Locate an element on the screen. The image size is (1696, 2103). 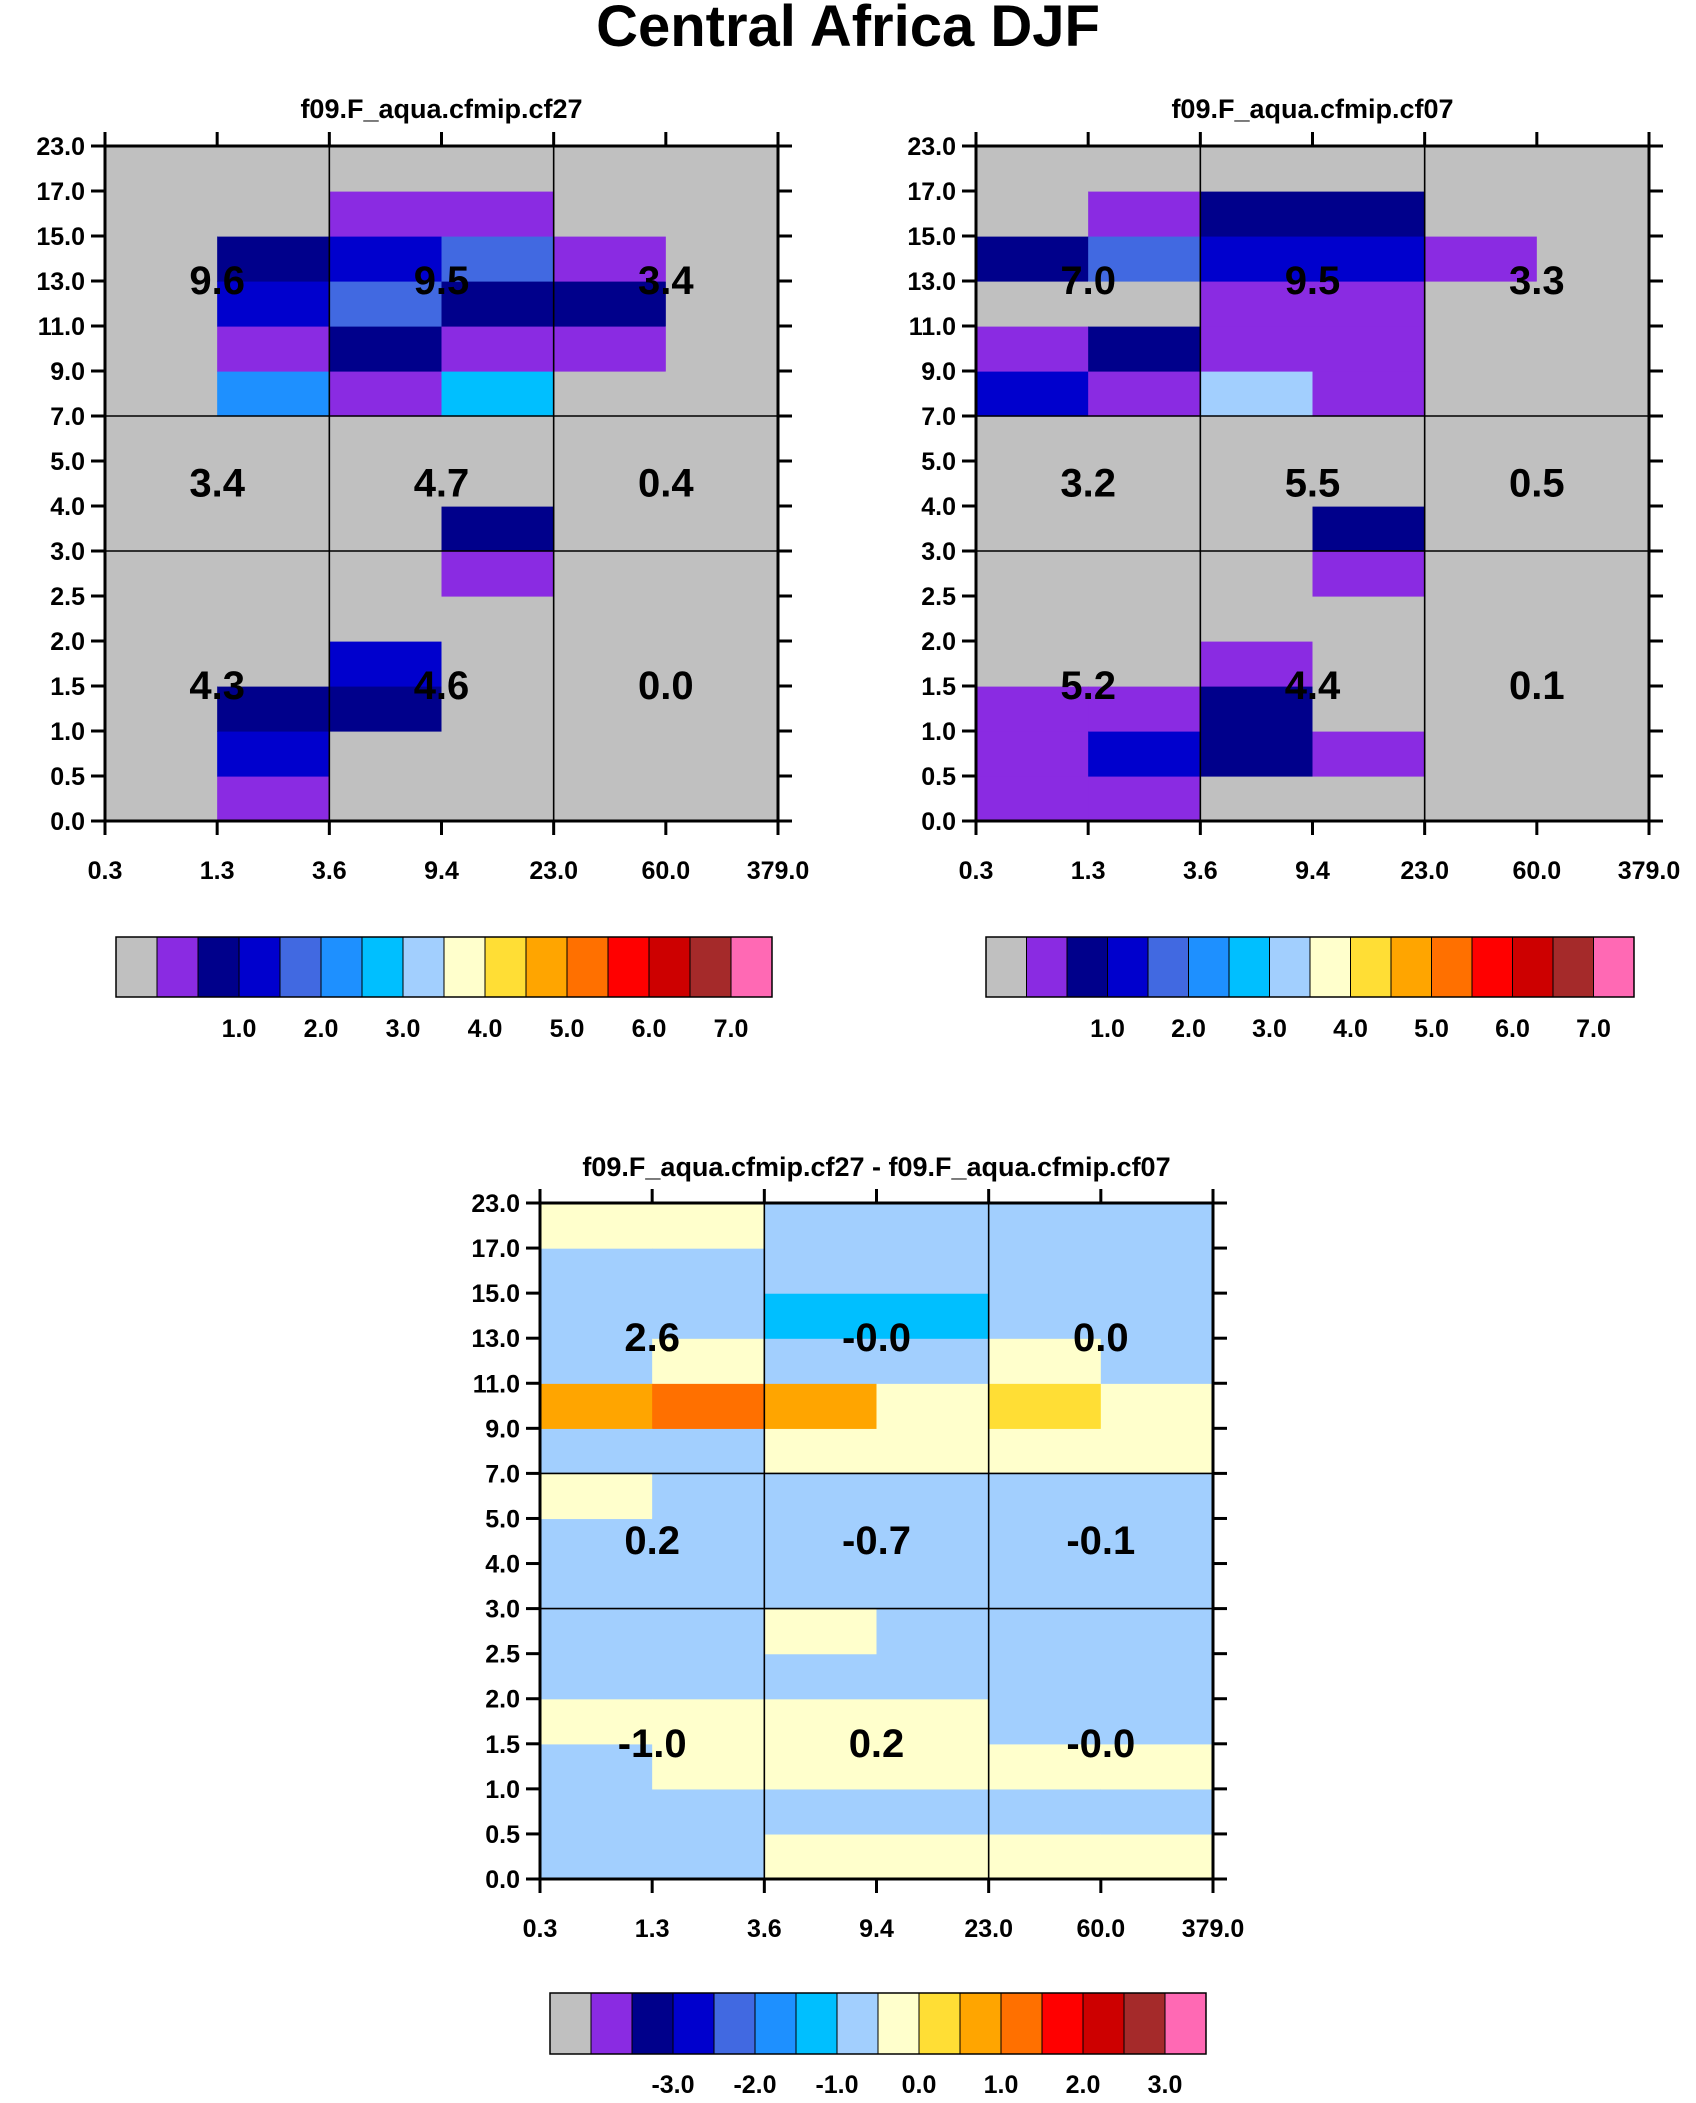
y-tick-label: 1.0 is located at coordinates (502, 1790).